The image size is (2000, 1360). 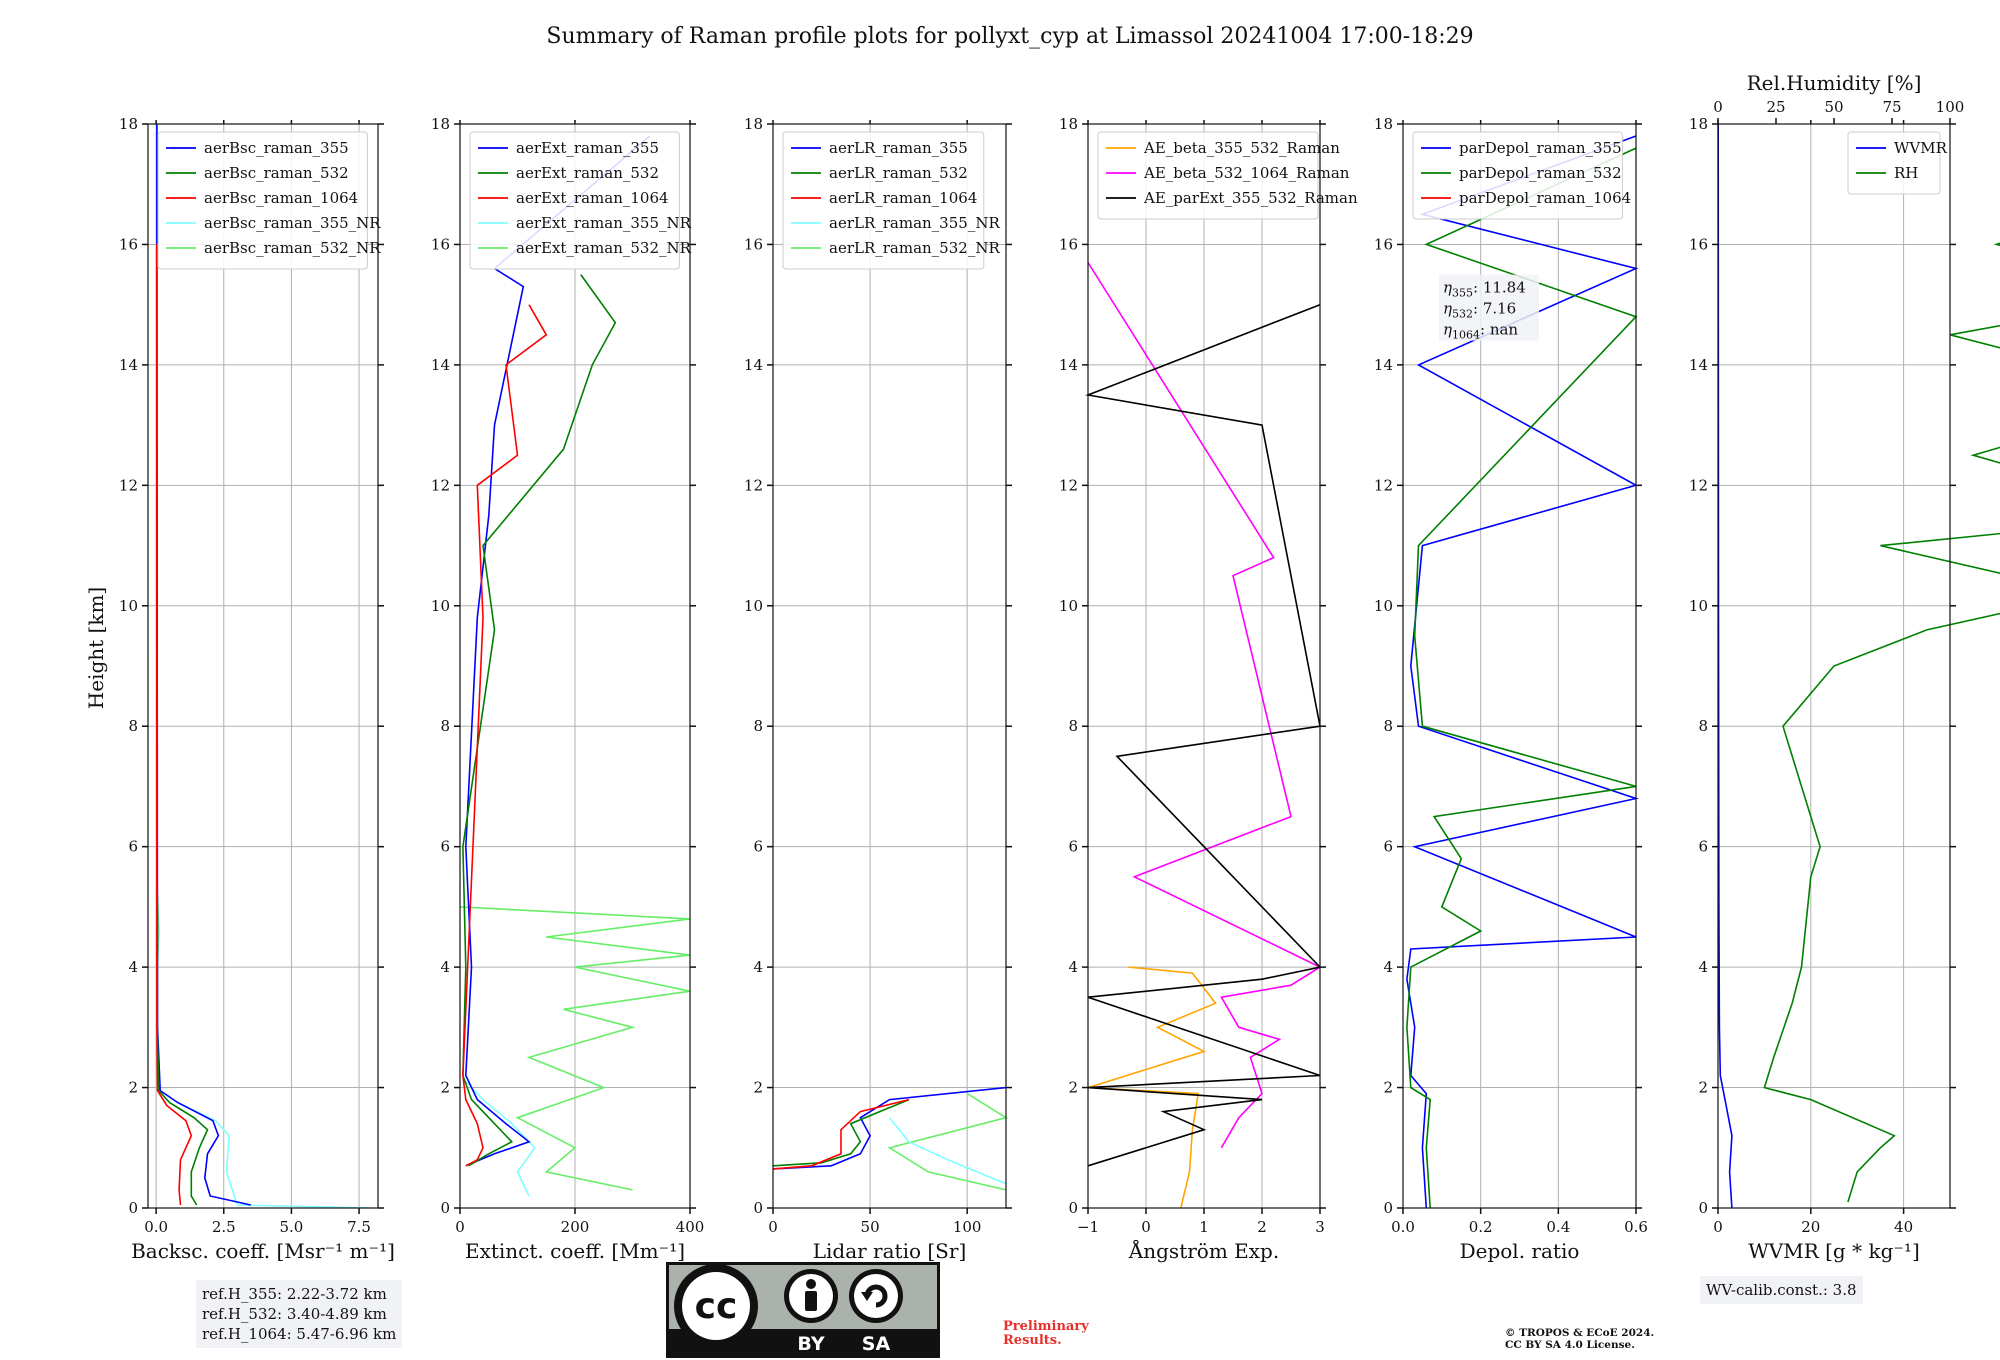 What do you see at coordinates (1558, 1227) in the screenshot?
I see `x-tick-label: 0.4` at bounding box center [1558, 1227].